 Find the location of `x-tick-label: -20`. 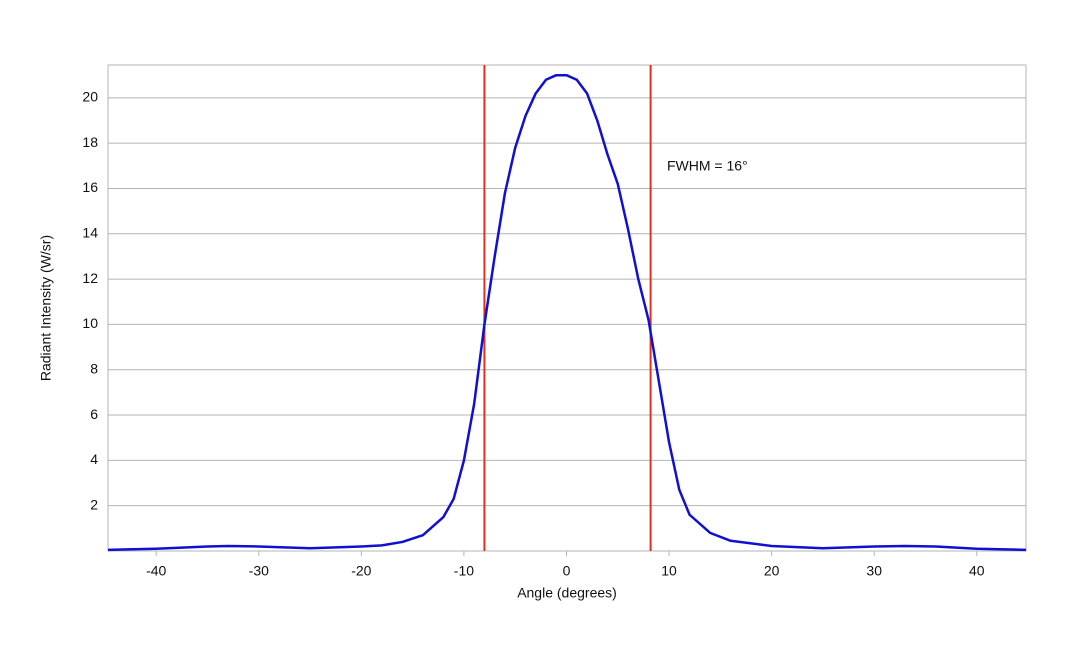

x-tick-label: -20 is located at coordinates (361, 571).